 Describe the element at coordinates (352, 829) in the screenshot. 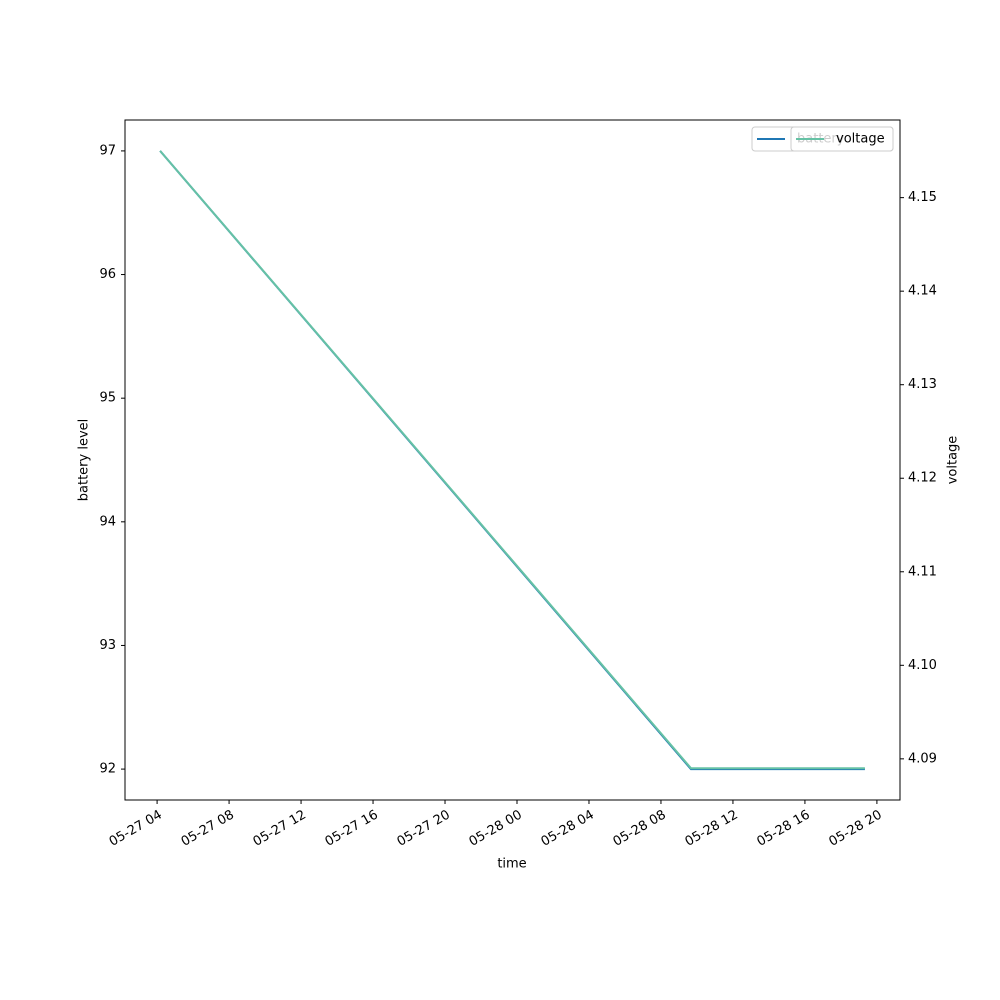

I see `x-tick-label: 05-27 16` at that location.